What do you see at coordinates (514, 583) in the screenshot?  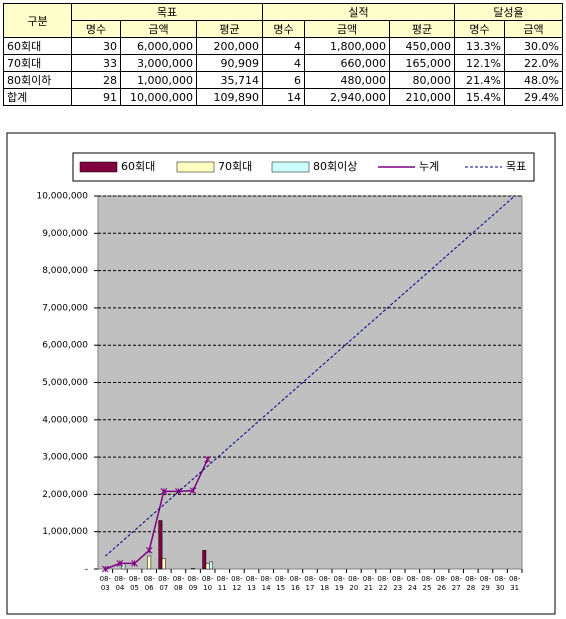 I see `x-tick-label: 08-31` at bounding box center [514, 583].